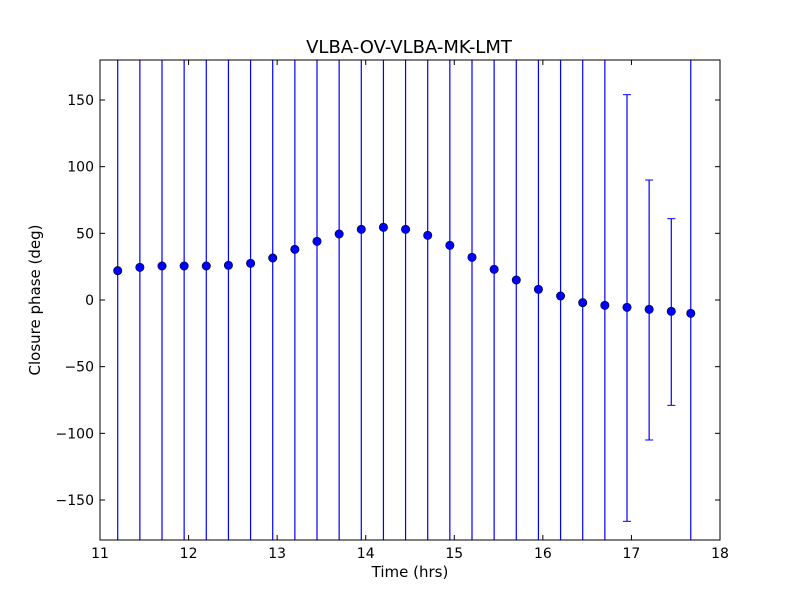 The width and height of the screenshot is (800, 600). What do you see at coordinates (409, 47) in the screenshot?
I see `chart-title: VLBA-OV-VLBA-MK-LMT` at bounding box center [409, 47].